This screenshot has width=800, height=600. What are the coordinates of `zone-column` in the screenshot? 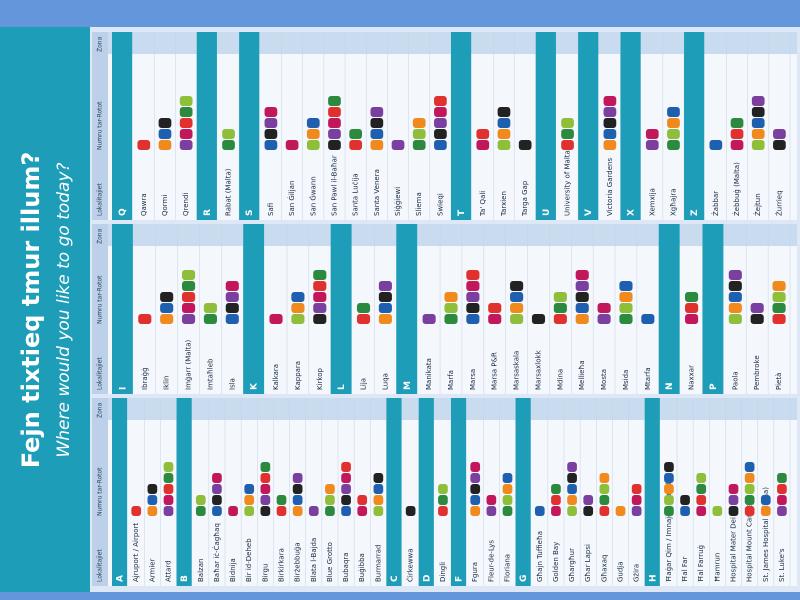 It's located at (444, 235).